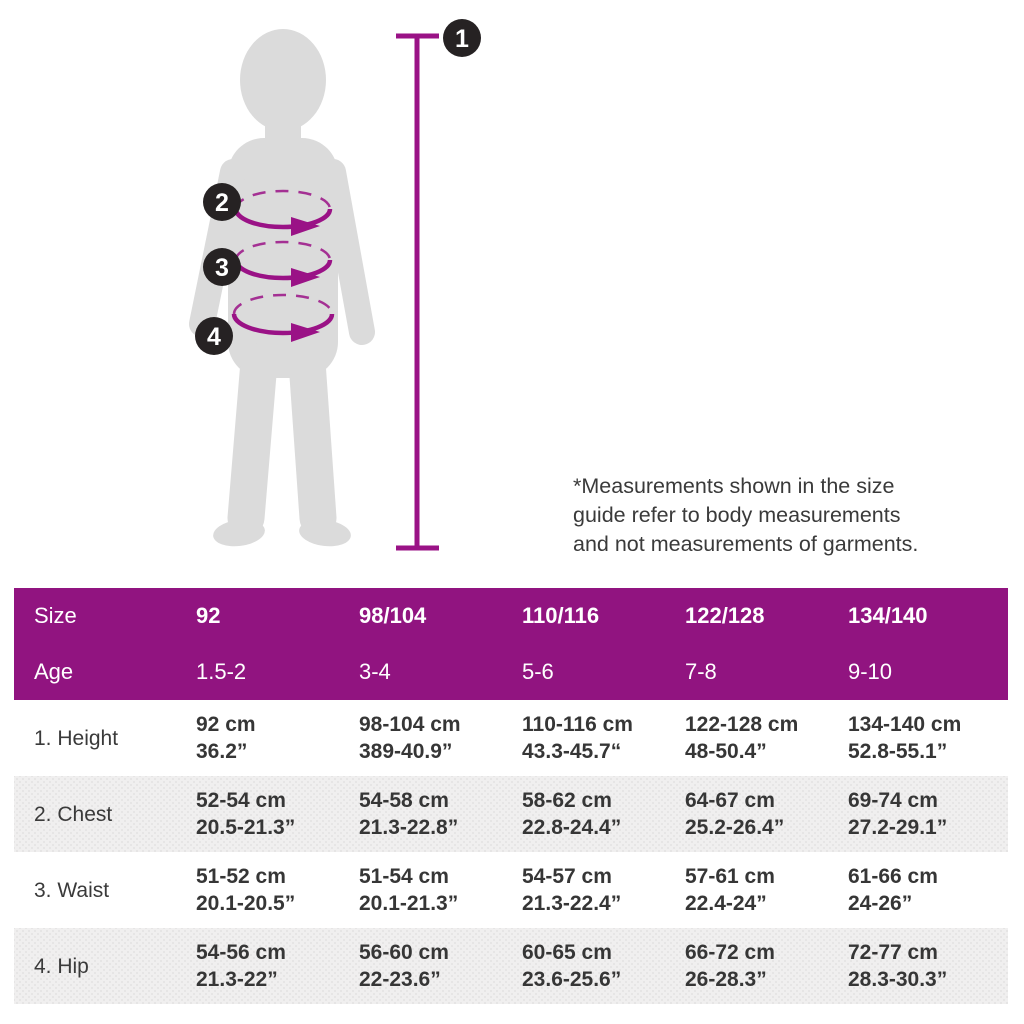 The image size is (1024, 1024). What do you see at coordinates (404, 952) in the screenshot?
I see `cm-value: 56-60 cm` at bounding box center [404, 952].